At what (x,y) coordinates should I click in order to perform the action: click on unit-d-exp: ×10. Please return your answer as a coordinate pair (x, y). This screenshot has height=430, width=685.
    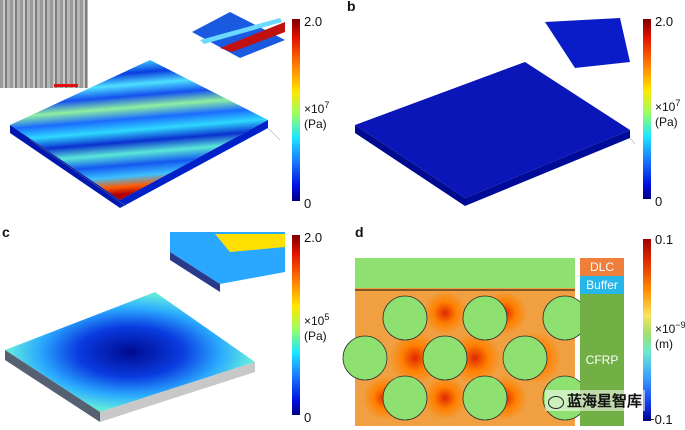
    Looking at the image, I should click on (665, 329).